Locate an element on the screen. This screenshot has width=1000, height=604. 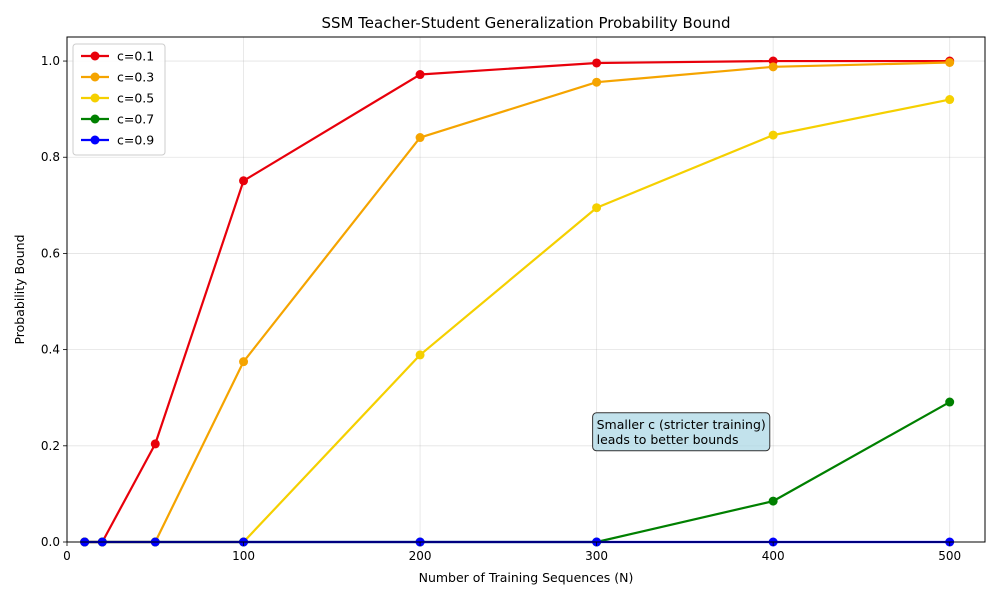
legend-label: c=0.9 is located at coordinates (135, 140).